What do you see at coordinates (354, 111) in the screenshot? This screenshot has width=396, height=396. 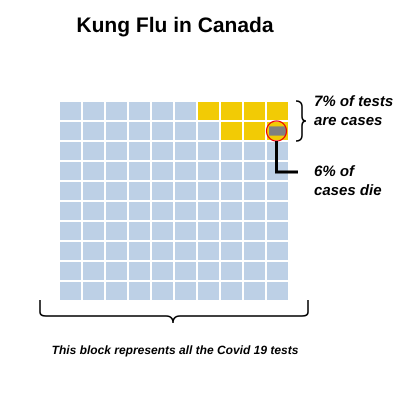 I see `data-label: 7% of tests are cases` at bounding box center [354, 111].